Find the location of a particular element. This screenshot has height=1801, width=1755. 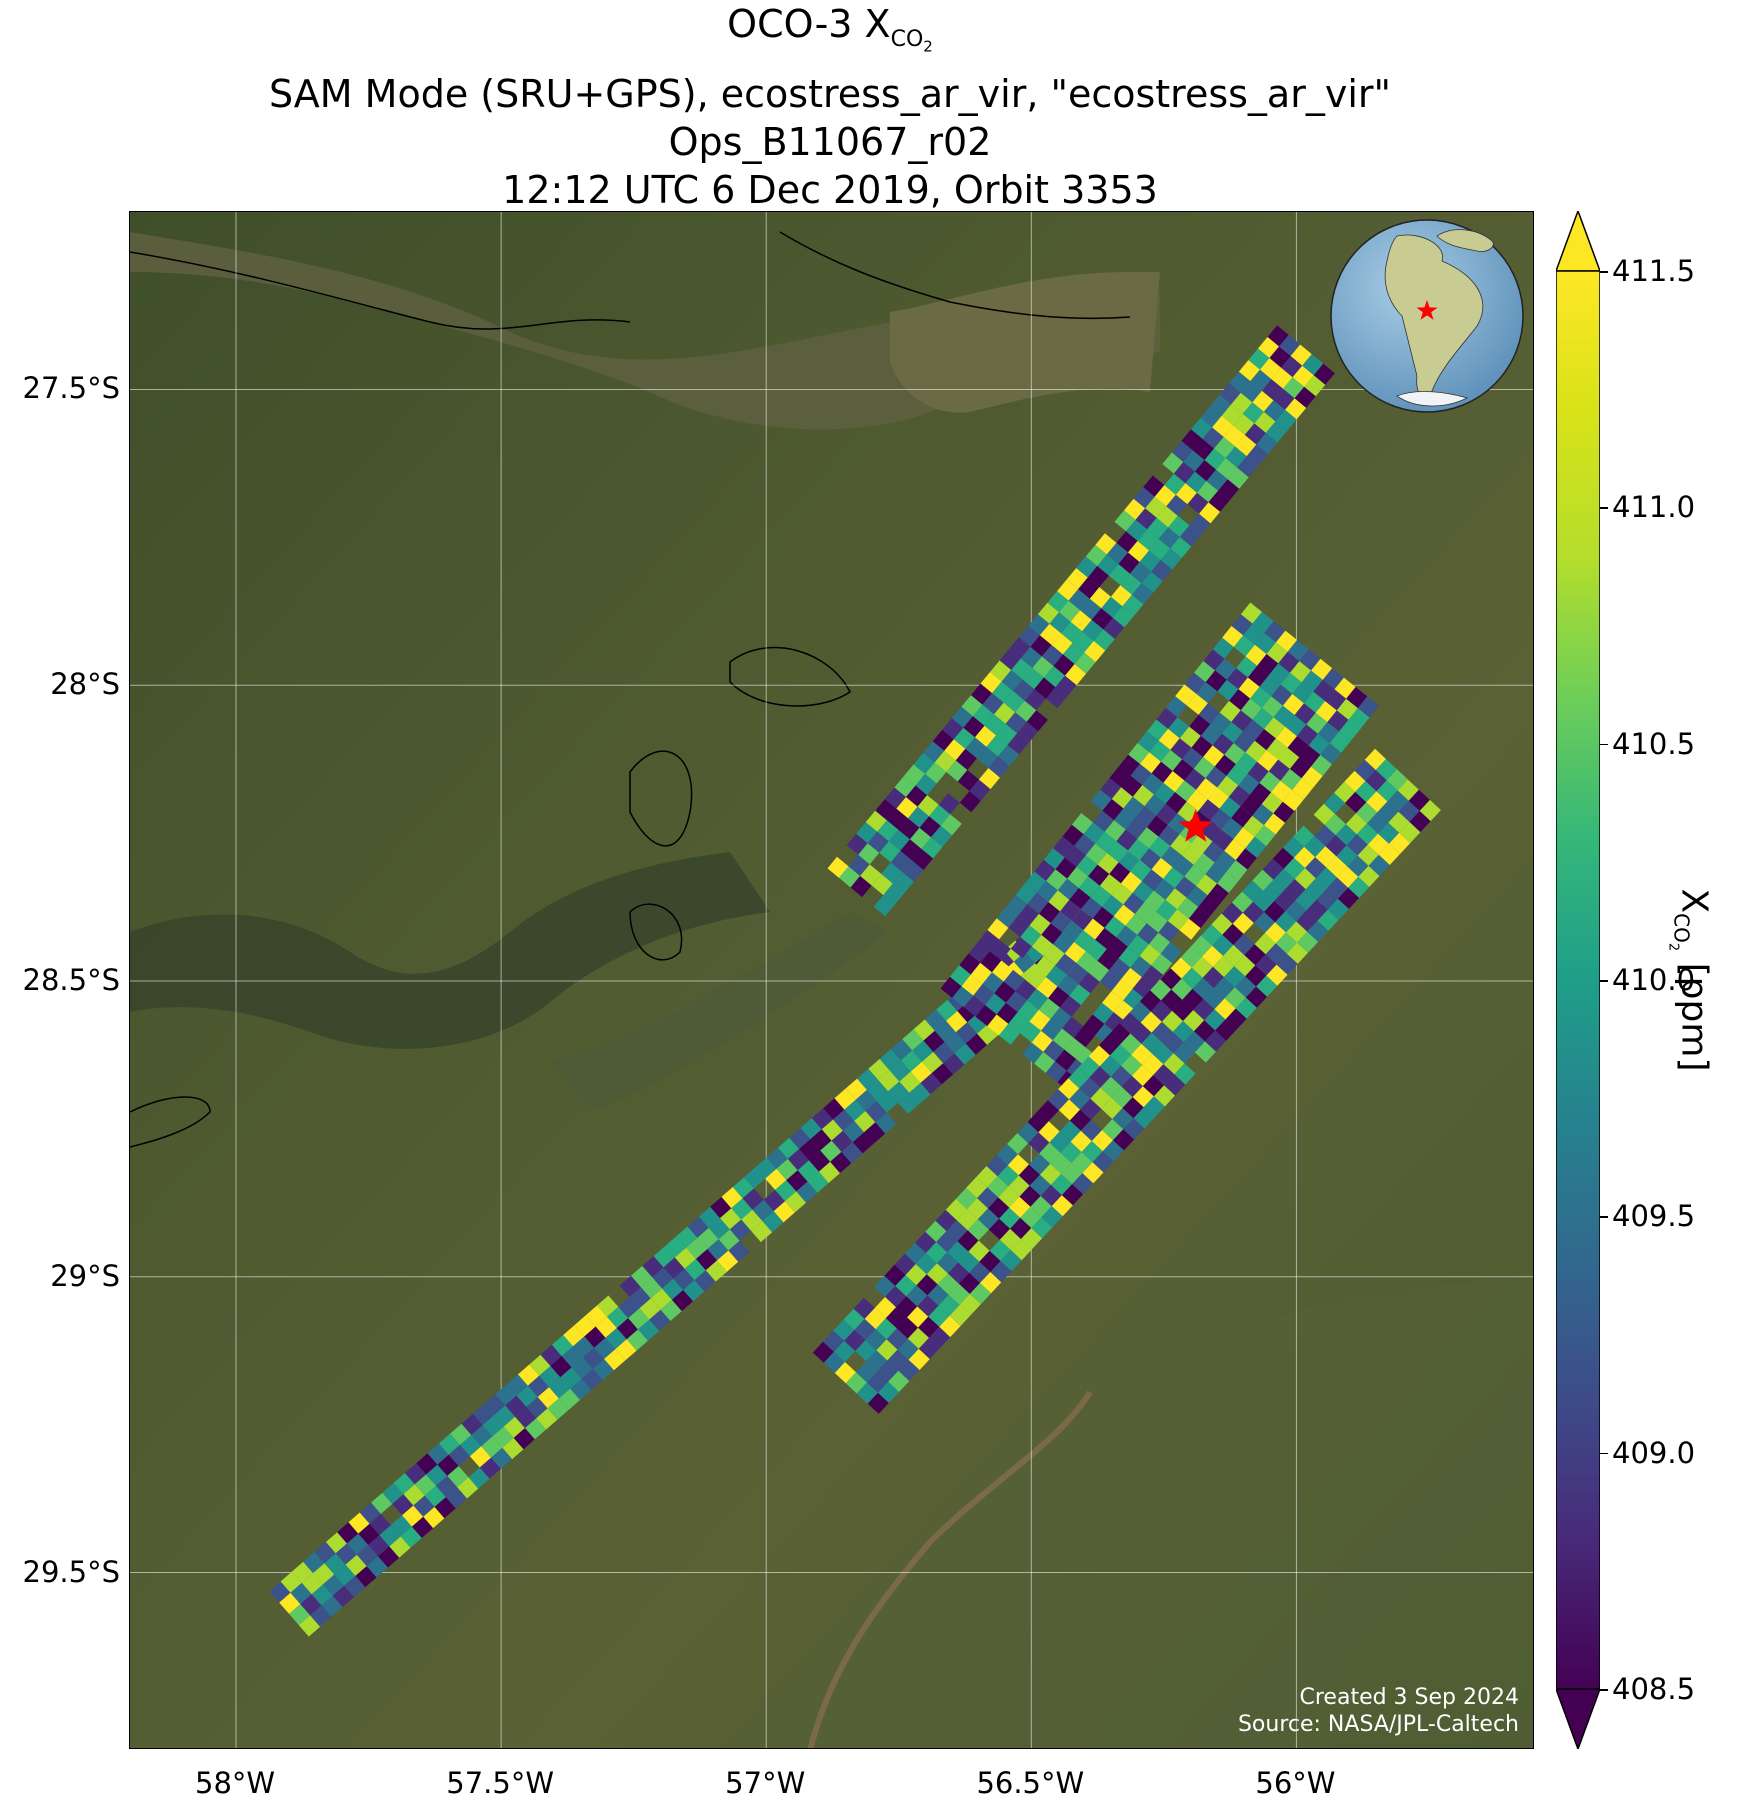

colorbar-tick-mark is located at coordinates (1604, 1453).